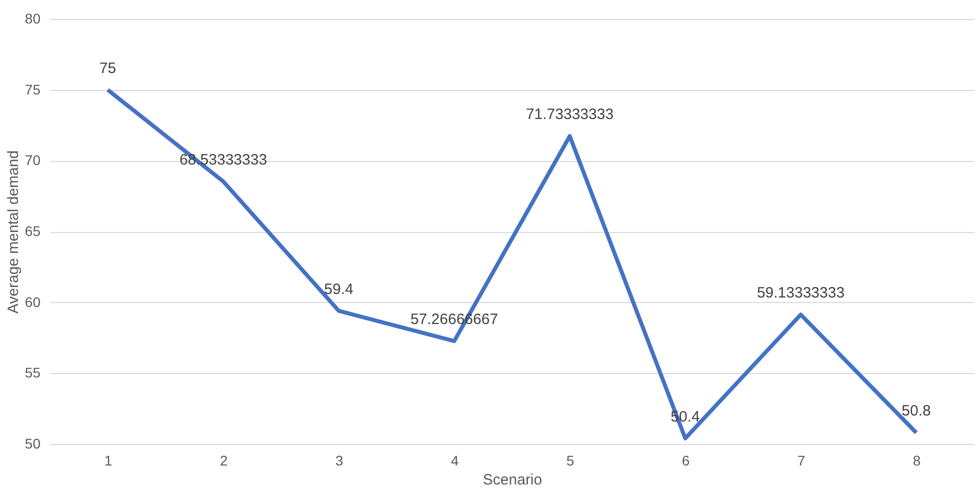 This screenshot has height=492, width=979. Describe the element at coordinates (32, 231) in the screenshot. I see `y-tick-label: 65` at that location.